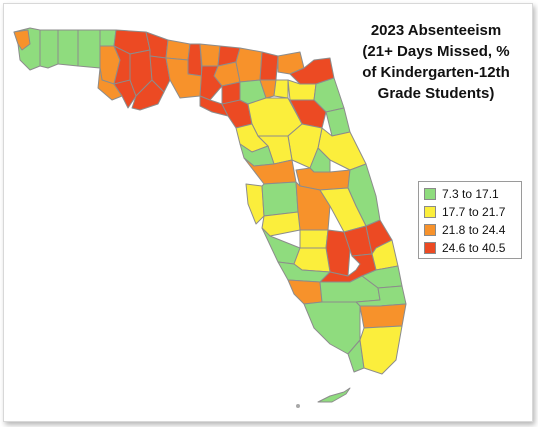 Image resolution: width=538 pixels, height=427 pixels. Describe the element at coordinates (255, 204) in the screenshot. I see `county-pinellas` at that location.